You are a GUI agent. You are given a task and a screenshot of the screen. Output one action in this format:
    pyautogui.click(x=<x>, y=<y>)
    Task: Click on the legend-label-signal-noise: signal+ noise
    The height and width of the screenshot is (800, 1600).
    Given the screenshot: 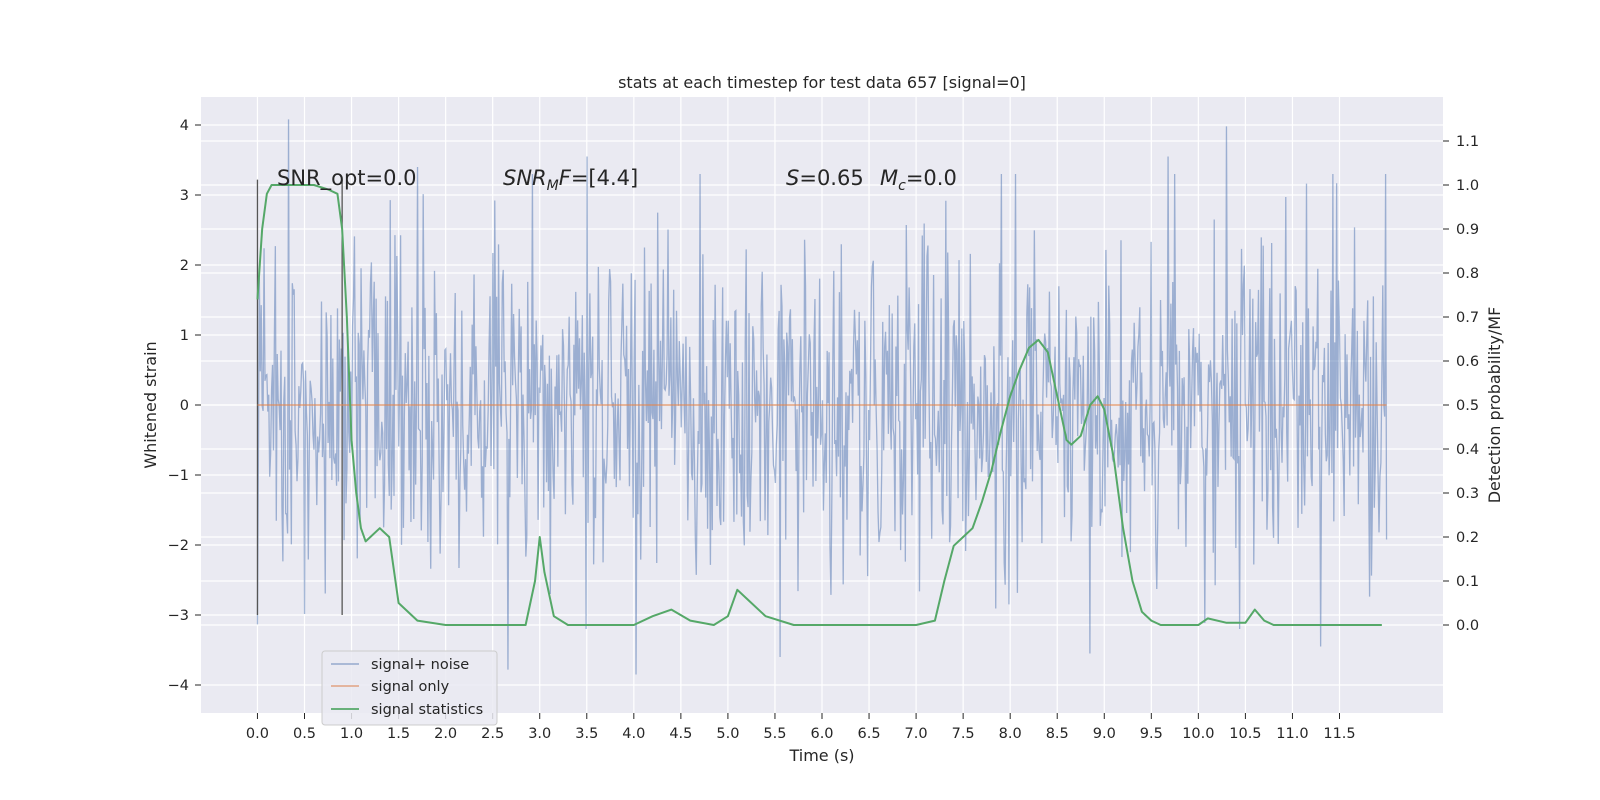 What is the action you would take?
    pyautogui.click(x=420, y=665)
    